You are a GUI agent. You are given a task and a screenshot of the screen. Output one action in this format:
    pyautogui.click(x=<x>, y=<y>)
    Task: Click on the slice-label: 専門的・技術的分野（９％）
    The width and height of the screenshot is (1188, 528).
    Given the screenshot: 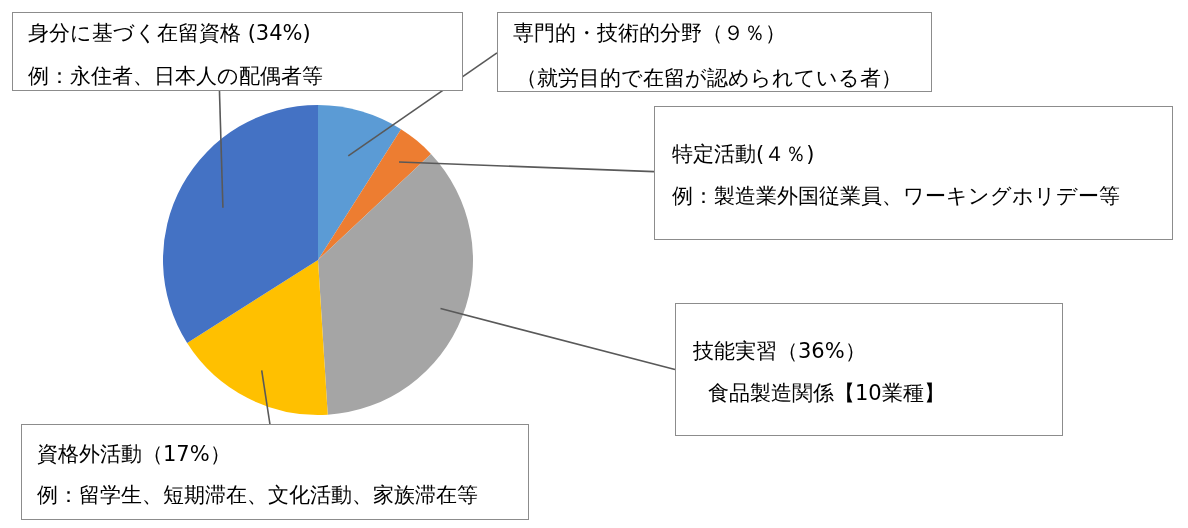 What is the action you would take?
    pyautogui.click(x=649, y=33)
    